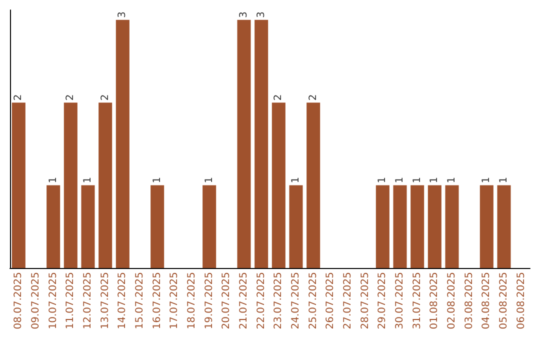 The image size is (540, 340). What do you see at coordinates (296, 301) in the screenshot?
I see `x-tick-label: 24.07.2025` at bounding box center [296, 301].